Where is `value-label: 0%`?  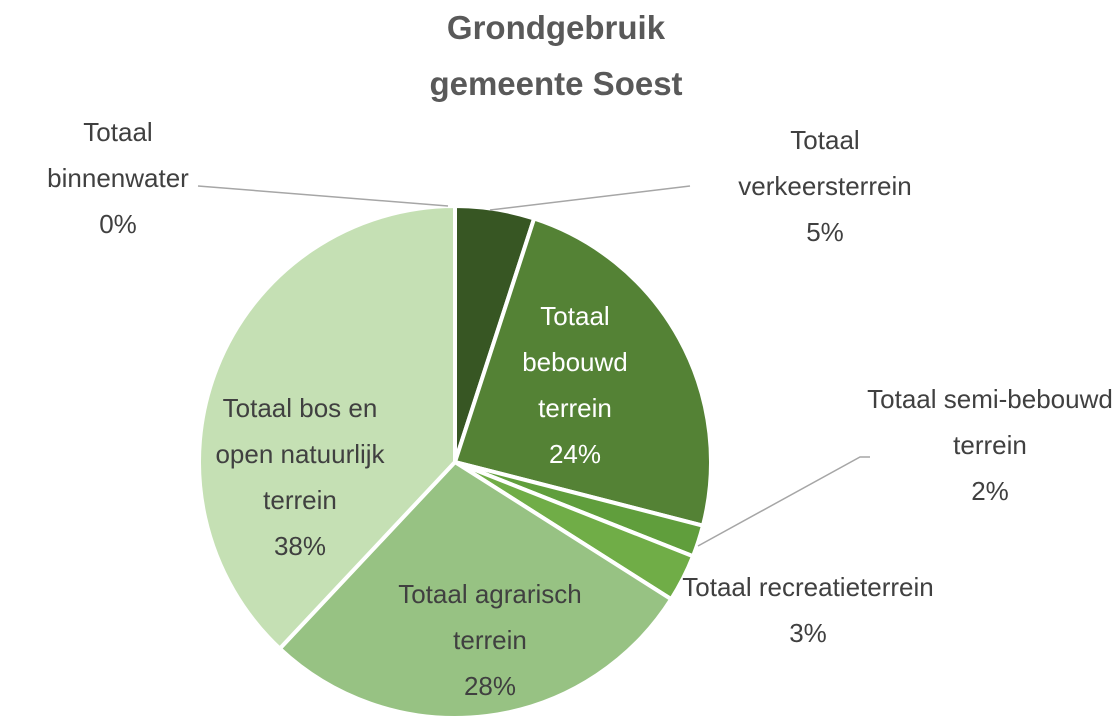
value-label: 0% is located at coordinates (118, 224).